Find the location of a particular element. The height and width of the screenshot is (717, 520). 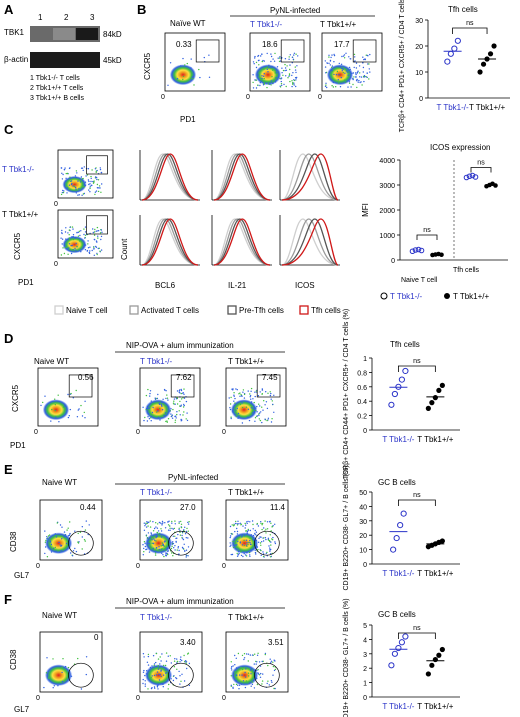

legend-tfh-swatch is located at coordinates (304, 310).